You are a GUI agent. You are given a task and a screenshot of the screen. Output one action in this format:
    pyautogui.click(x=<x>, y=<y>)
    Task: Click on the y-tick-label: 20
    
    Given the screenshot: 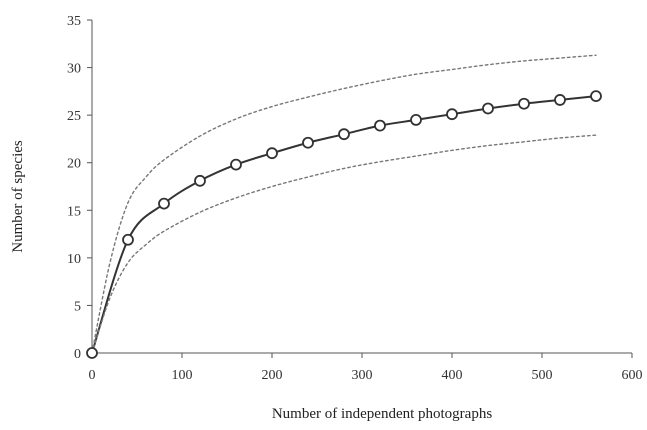 What is the action you would take?
    pyautogui.click(x=74, y=164)
    